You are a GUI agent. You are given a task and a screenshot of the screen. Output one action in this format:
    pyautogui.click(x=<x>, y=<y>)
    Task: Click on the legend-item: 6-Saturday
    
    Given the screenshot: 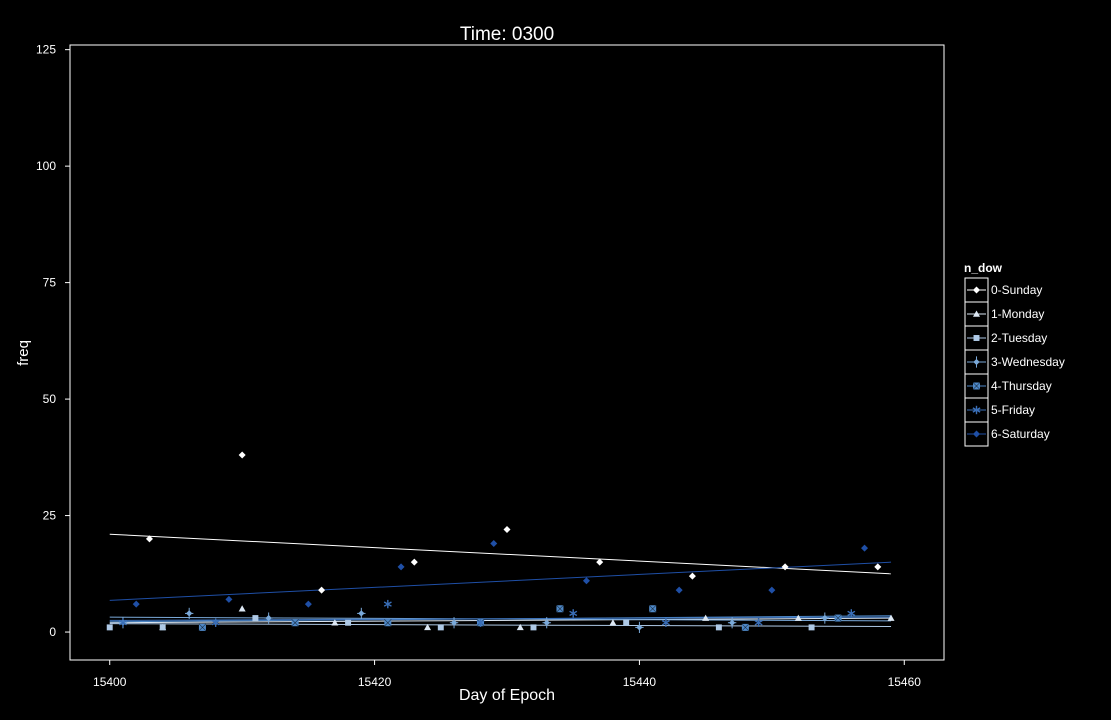 What is the action you would take?
    pyautogui.click(x=1007, y=434)
    